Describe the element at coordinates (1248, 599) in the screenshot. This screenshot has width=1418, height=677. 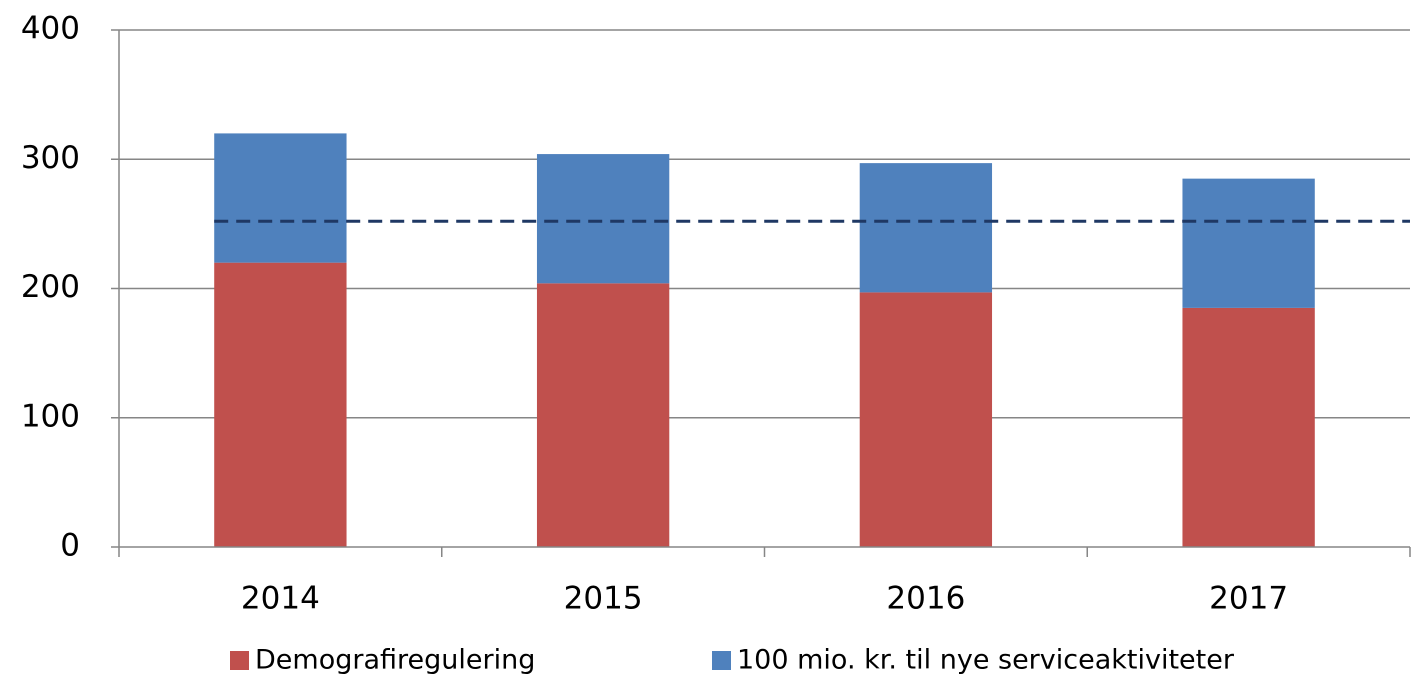
I see `x-tick-label: 2017` at that location.